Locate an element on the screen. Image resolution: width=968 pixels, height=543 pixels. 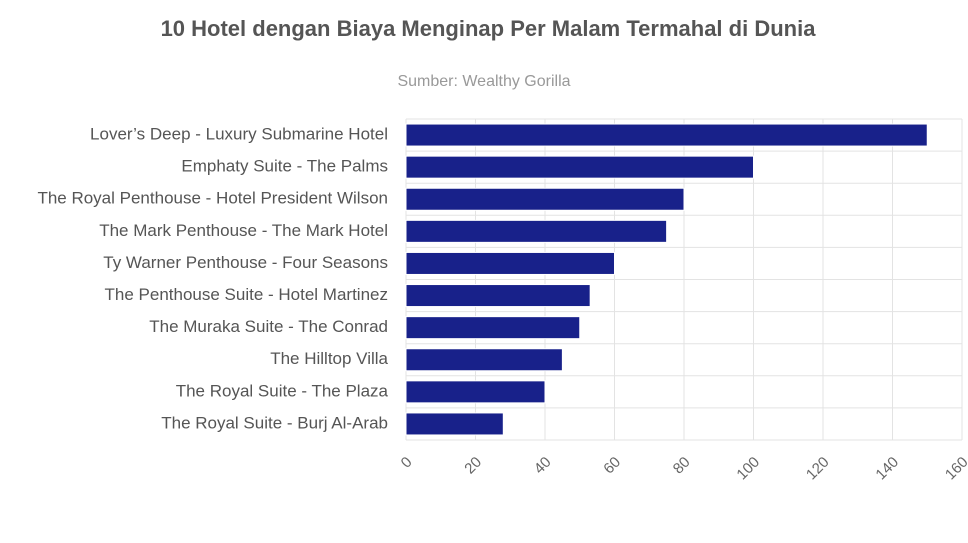
y-tick-label: Ty Warner Penthouse - Four Seasons is located at coordinates (245, 262).